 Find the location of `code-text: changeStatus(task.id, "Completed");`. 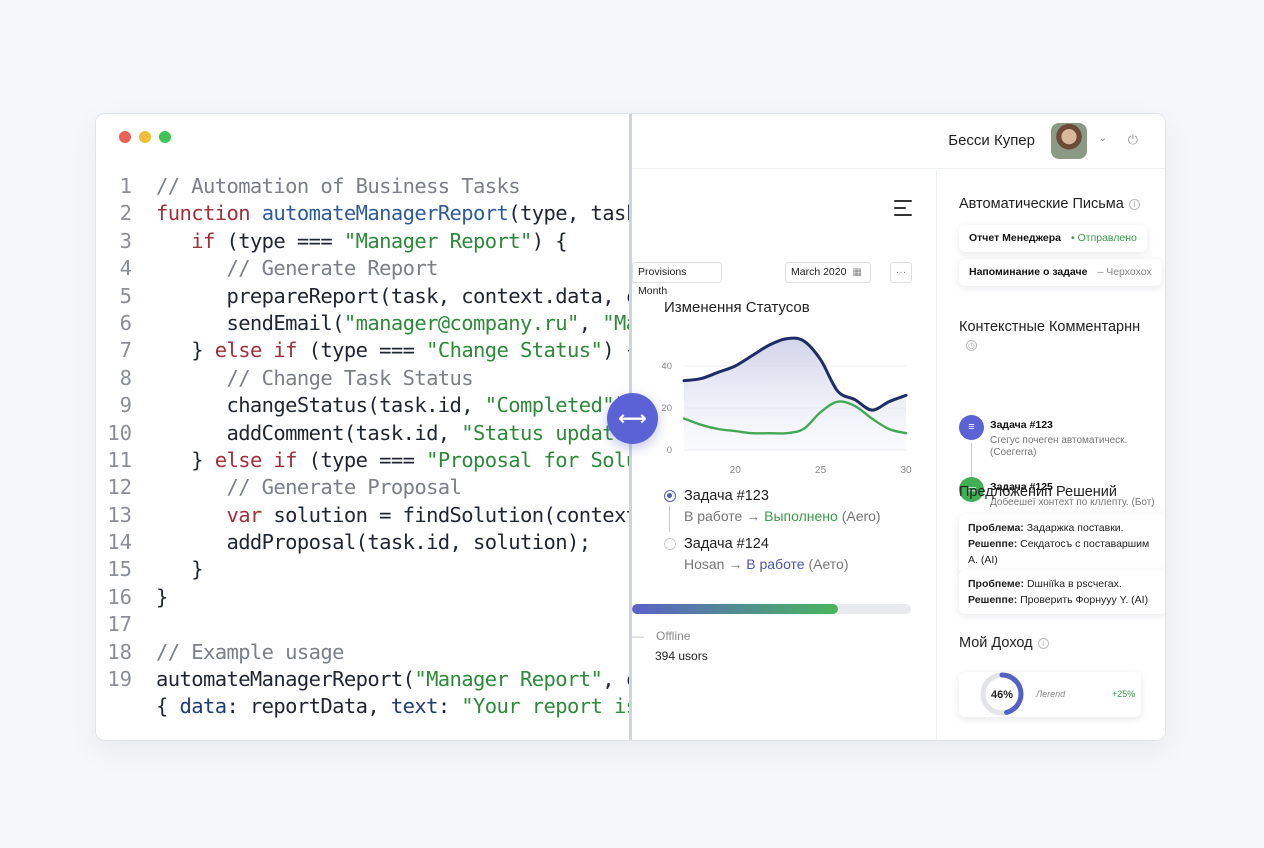

code-text: changeStatus(task.id, "Completed"); is located at coordinates (393, 405).